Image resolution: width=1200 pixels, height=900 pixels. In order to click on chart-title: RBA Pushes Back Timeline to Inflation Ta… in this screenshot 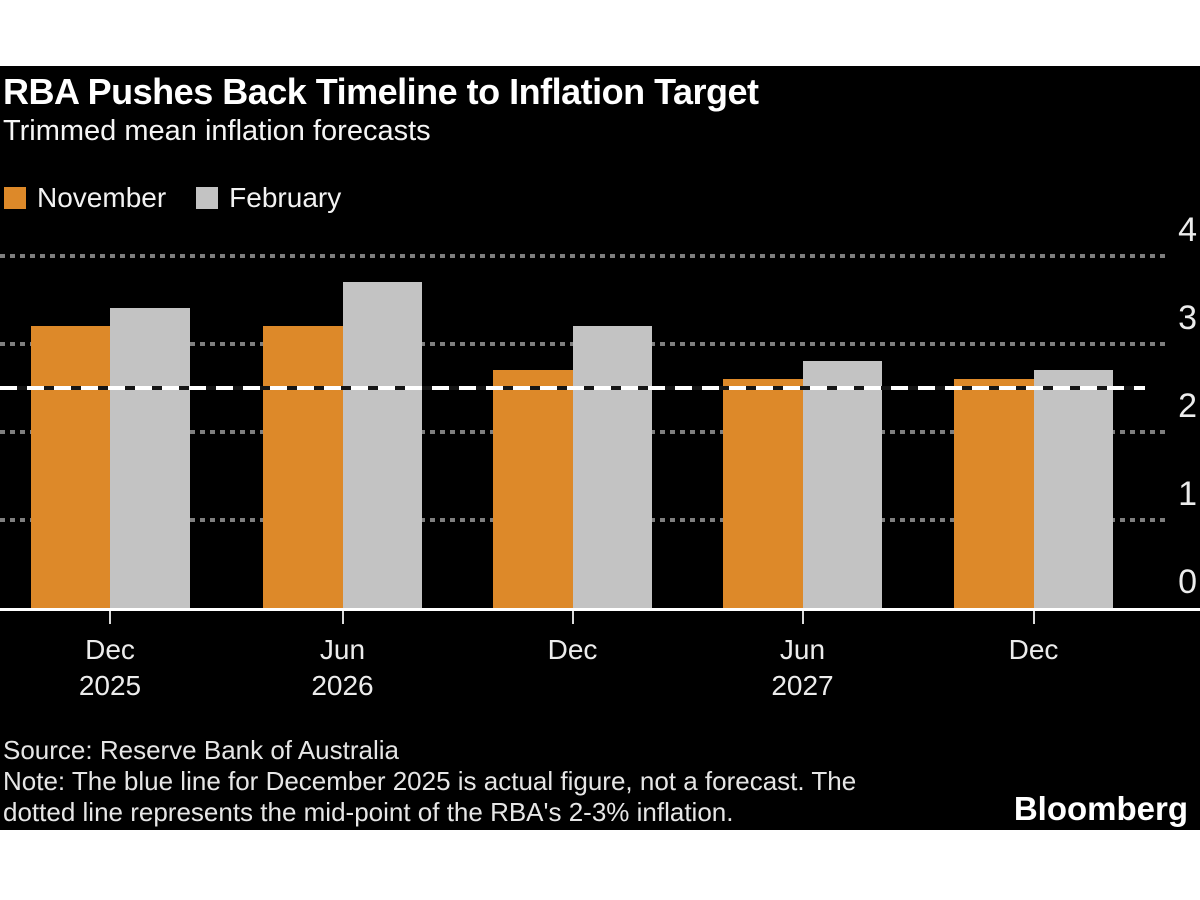, I will do `click(381, 91)`.